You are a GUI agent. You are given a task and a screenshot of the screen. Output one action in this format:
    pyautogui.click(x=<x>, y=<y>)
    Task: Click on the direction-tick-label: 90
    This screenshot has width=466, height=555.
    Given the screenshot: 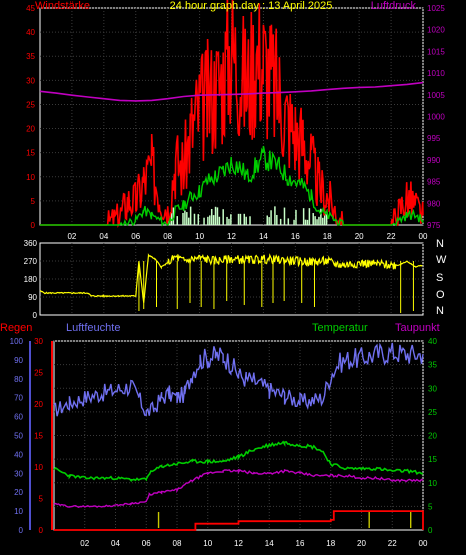 What is the action you would take?
    pyautogui.click(x=32, y=297)
    